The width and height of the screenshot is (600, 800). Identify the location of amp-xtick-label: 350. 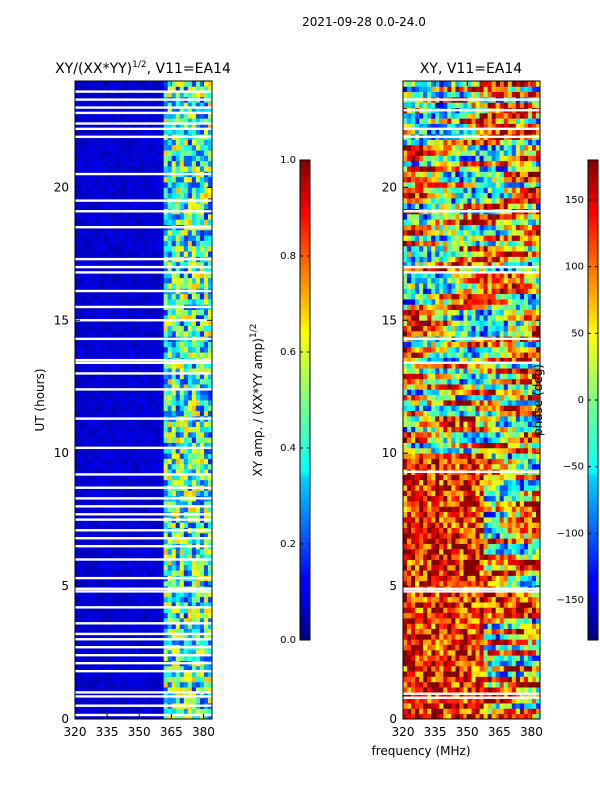
(139, 732).